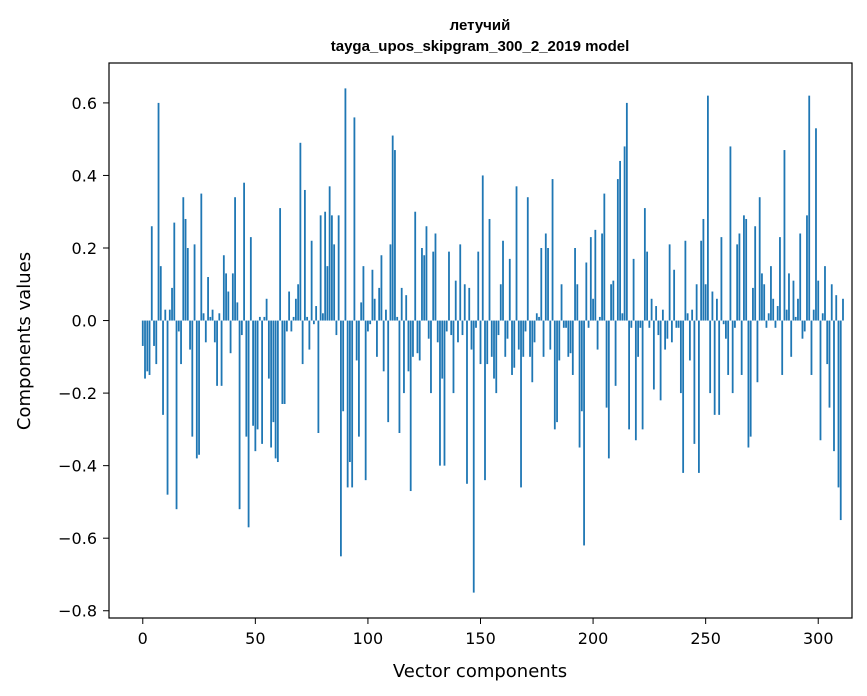  Describe the element at coordinates (818, 638) in the screenshot. I see `x-tick-label: 300` at that location.